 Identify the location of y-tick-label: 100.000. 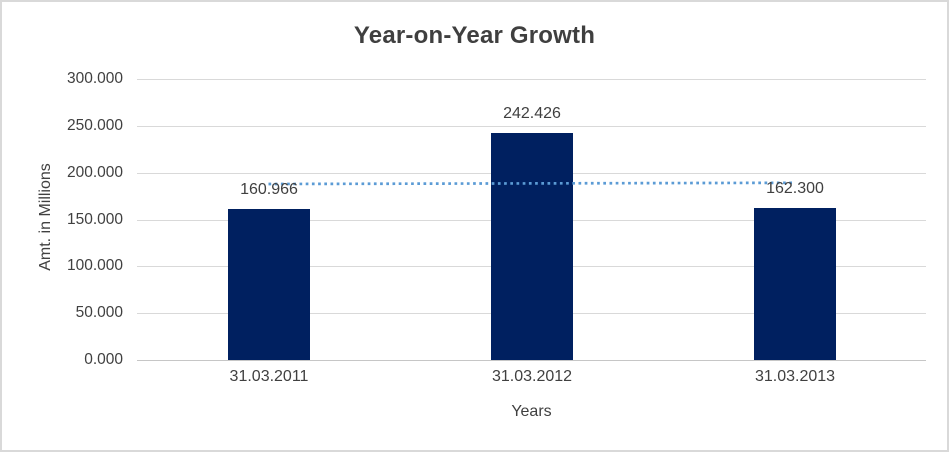
(94, 265).